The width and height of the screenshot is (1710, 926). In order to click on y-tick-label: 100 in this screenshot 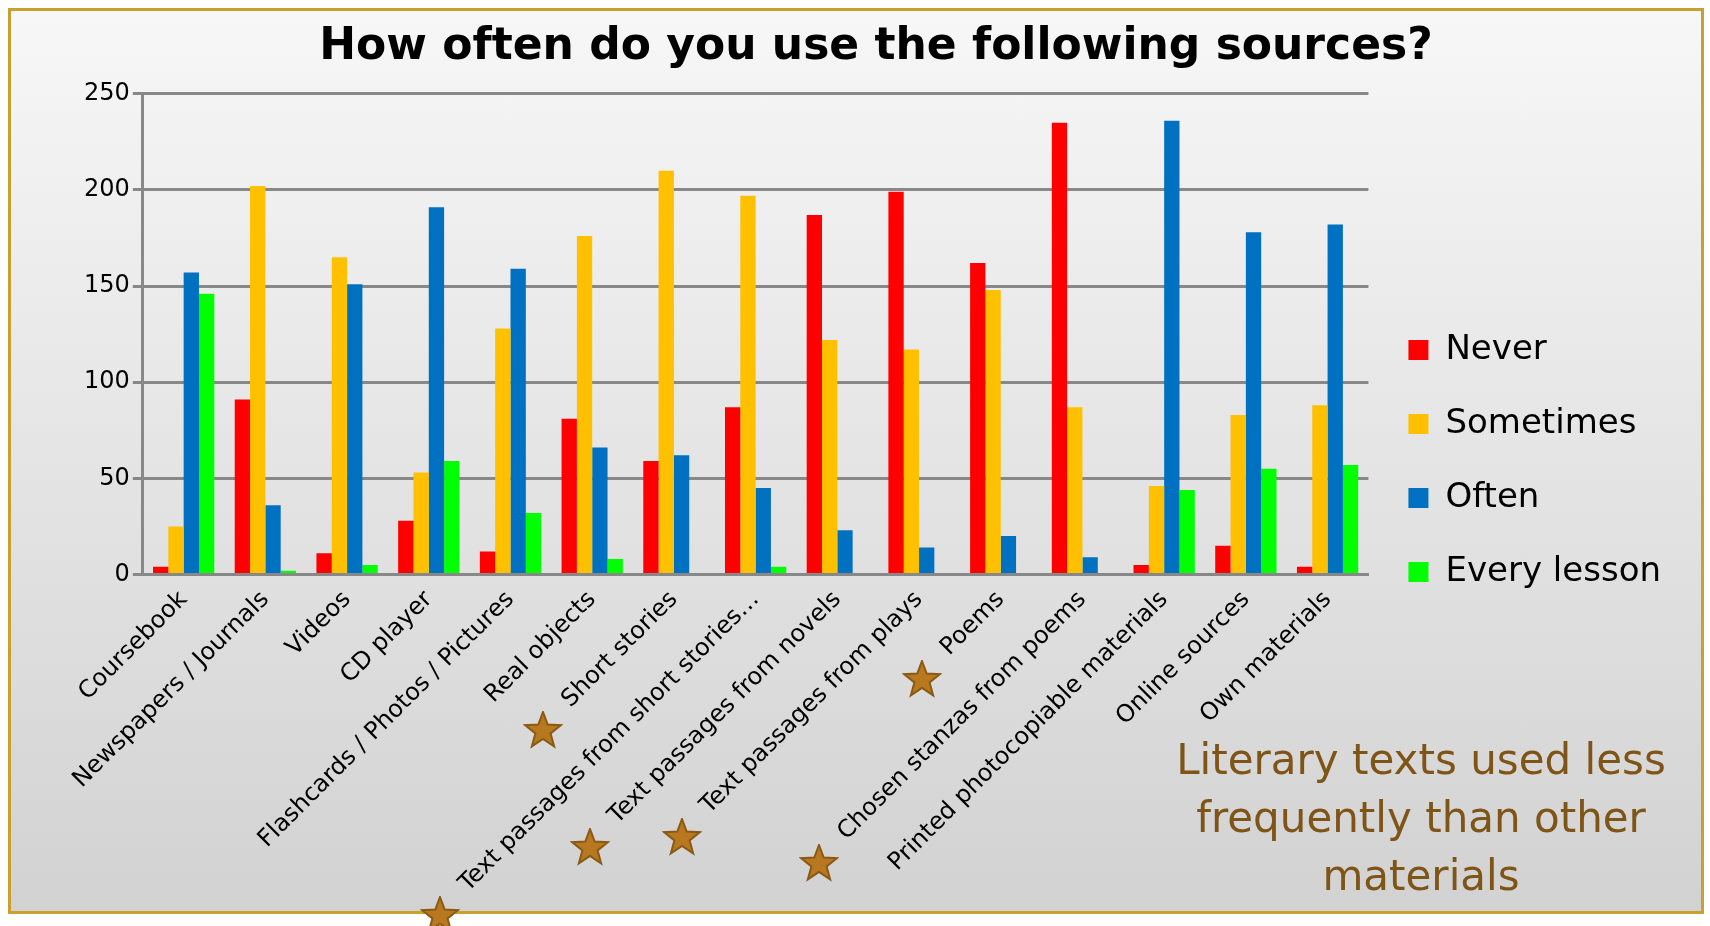, I will do `click(107, 380)`.